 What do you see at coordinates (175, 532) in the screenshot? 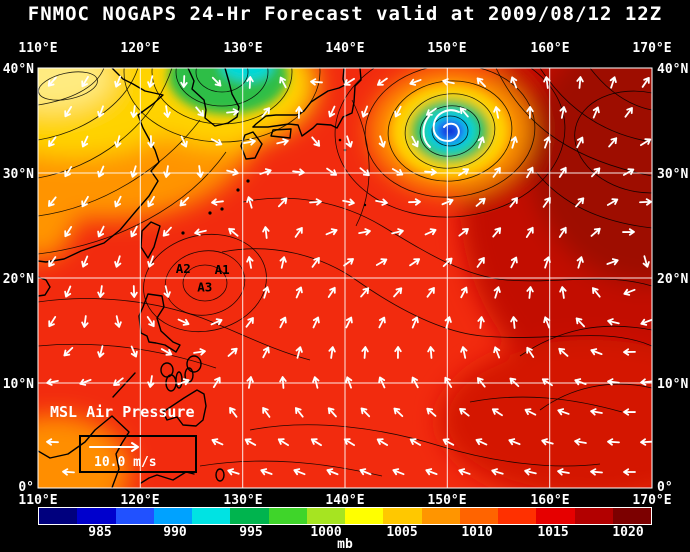
I see `colorbar-tick: 990` at bounding box center [175, 532].